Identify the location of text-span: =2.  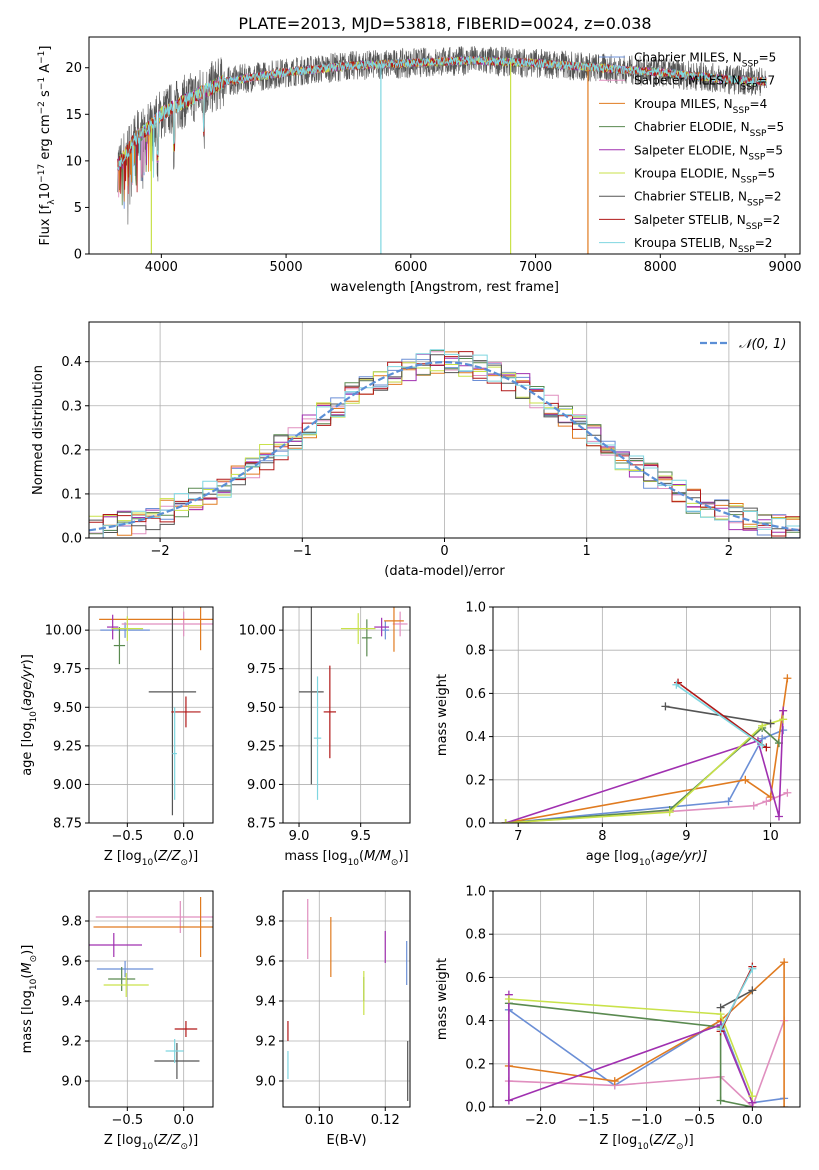
(764, 243).